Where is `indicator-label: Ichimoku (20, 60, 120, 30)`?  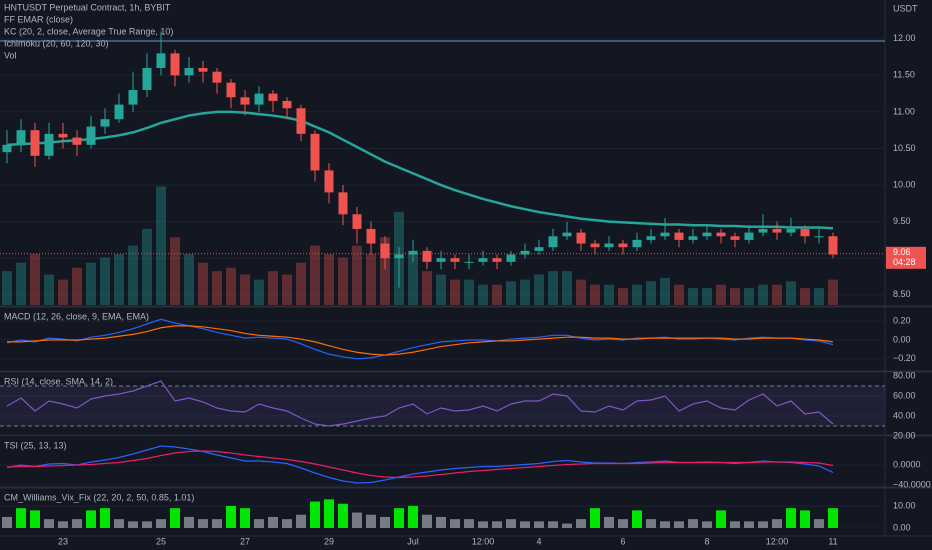 indicator-label: Ichimoku (20, 60, 120, 30) is located at coordinates (56, 43).